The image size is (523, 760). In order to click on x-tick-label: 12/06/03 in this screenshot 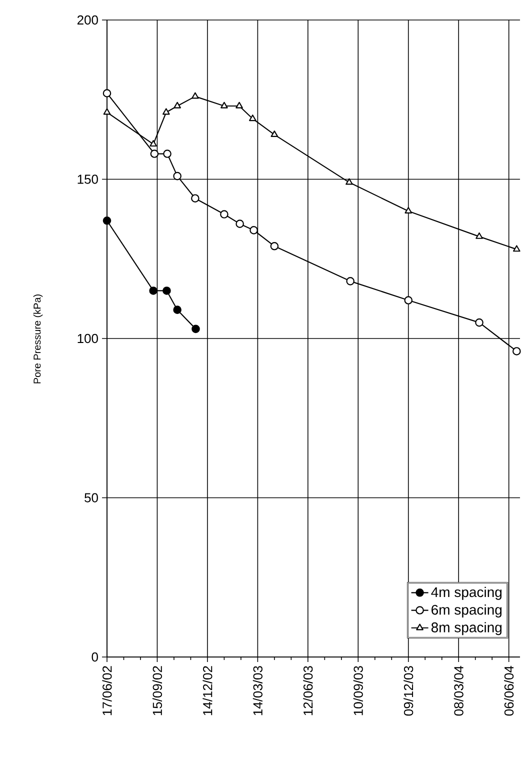, I will do `click(308, 691)`.